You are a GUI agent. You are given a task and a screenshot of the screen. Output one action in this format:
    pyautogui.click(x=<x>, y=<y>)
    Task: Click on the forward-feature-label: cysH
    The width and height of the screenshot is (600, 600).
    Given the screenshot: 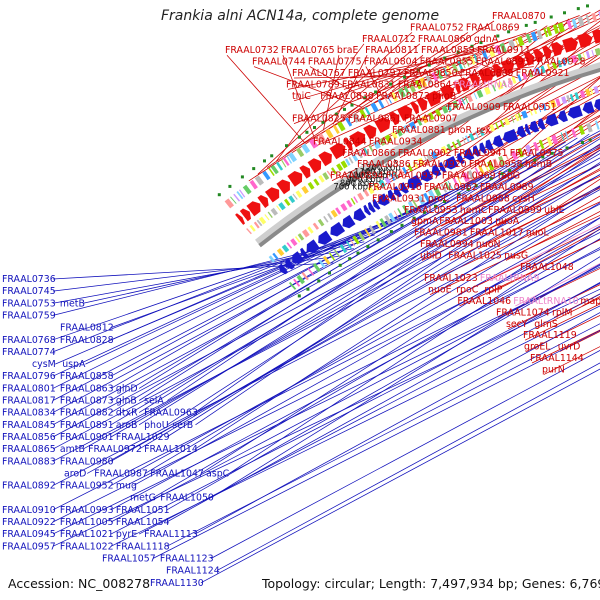 What is the action you would take?
    pyautogui.click(x=523, y=198)
    